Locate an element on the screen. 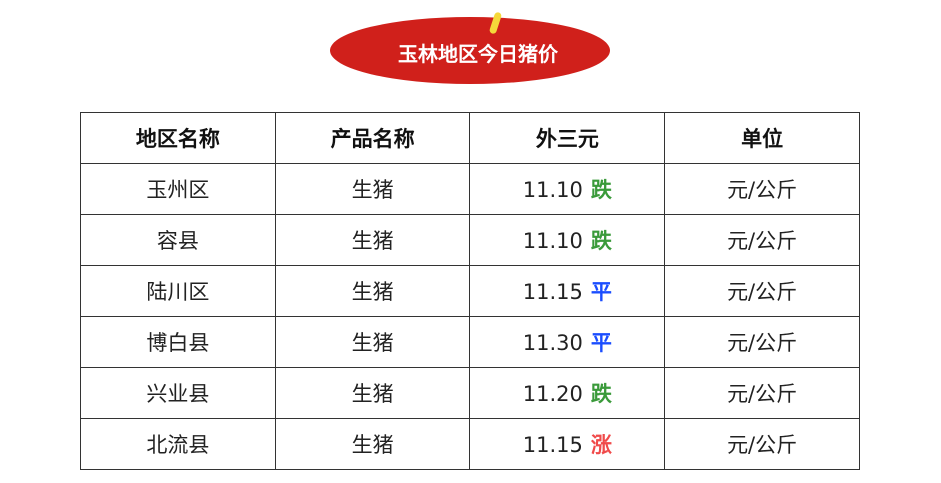 This screenshot has height=483, width=941. region-cell: 陆川区 is located at coordinates (178, 291).